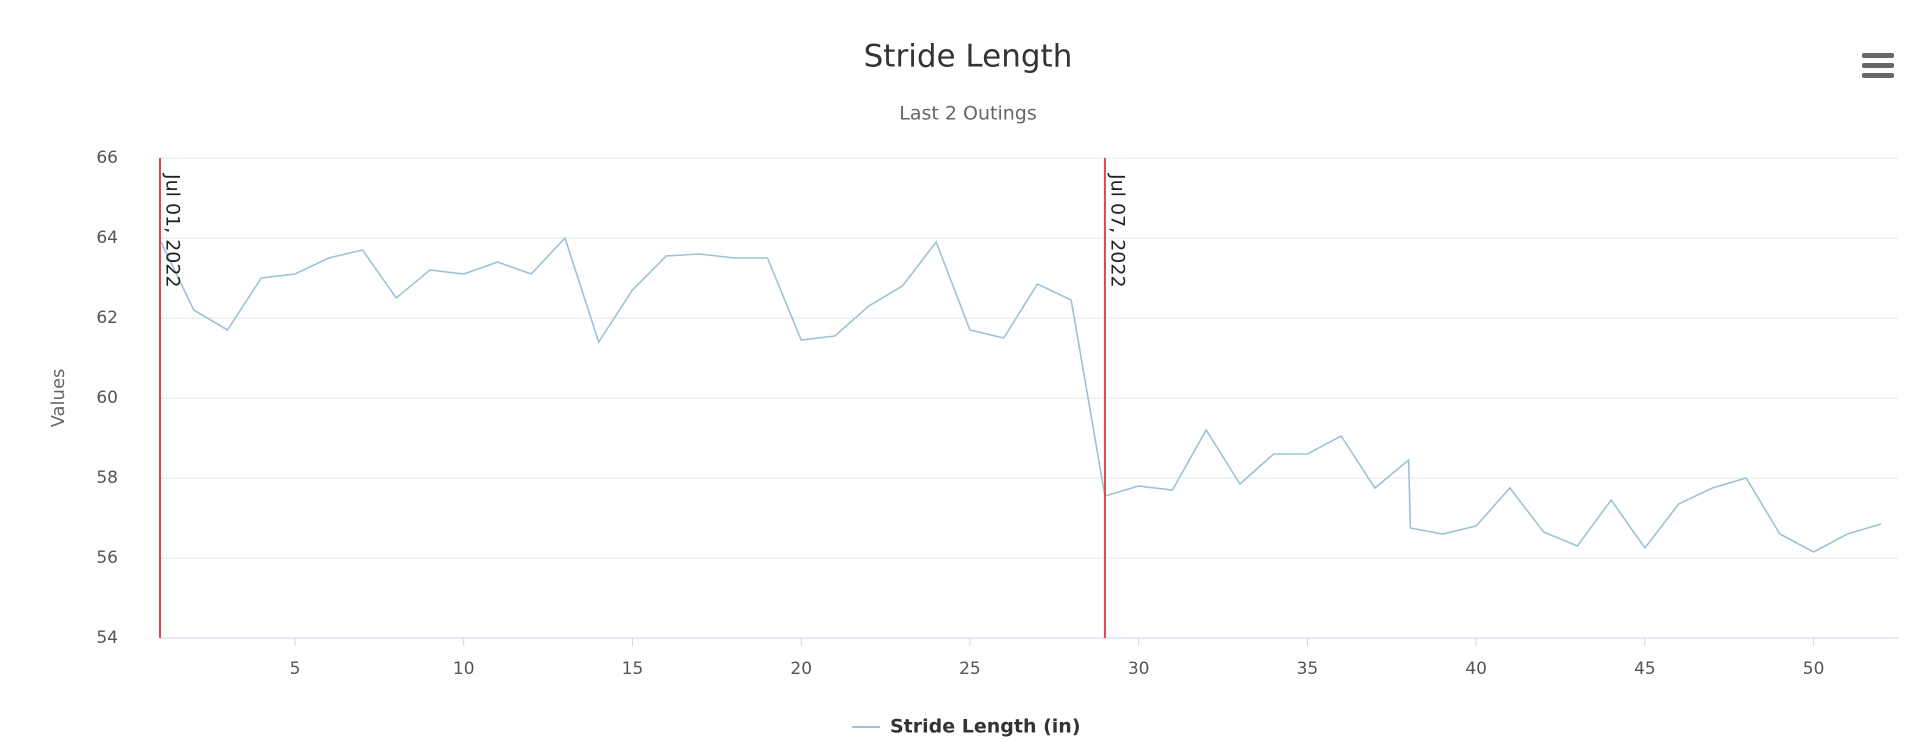 This screenshot has width=1920, height=751. I want to click on y-tick-label: 54, so click(107, 638).